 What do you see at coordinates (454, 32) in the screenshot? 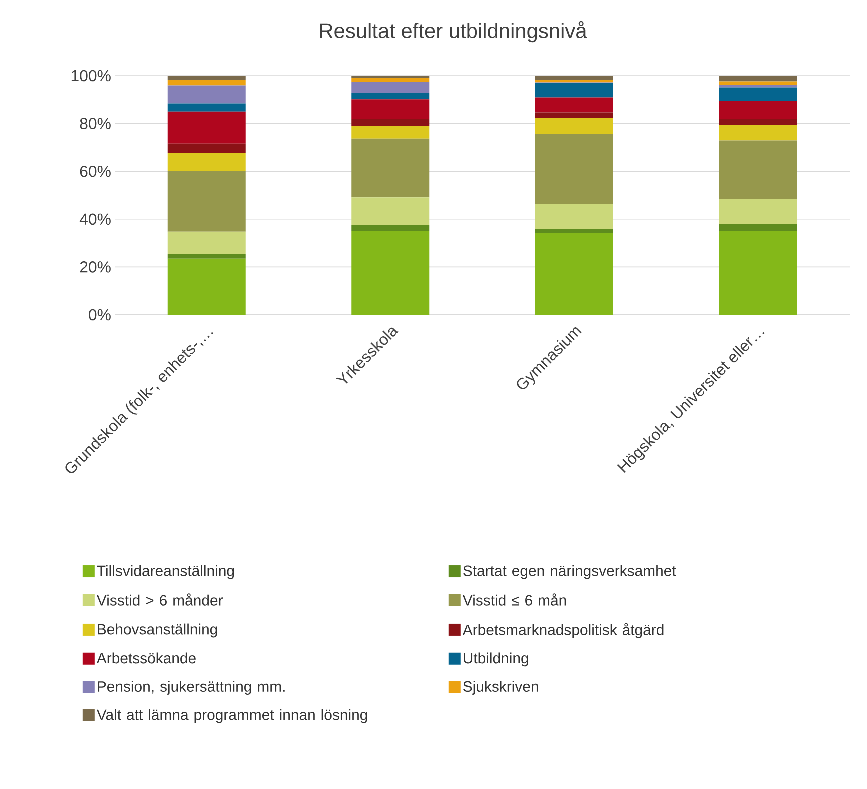
I see `chart-title: Resultat efter utbildningsnivå` at bounding box center [454, 32].